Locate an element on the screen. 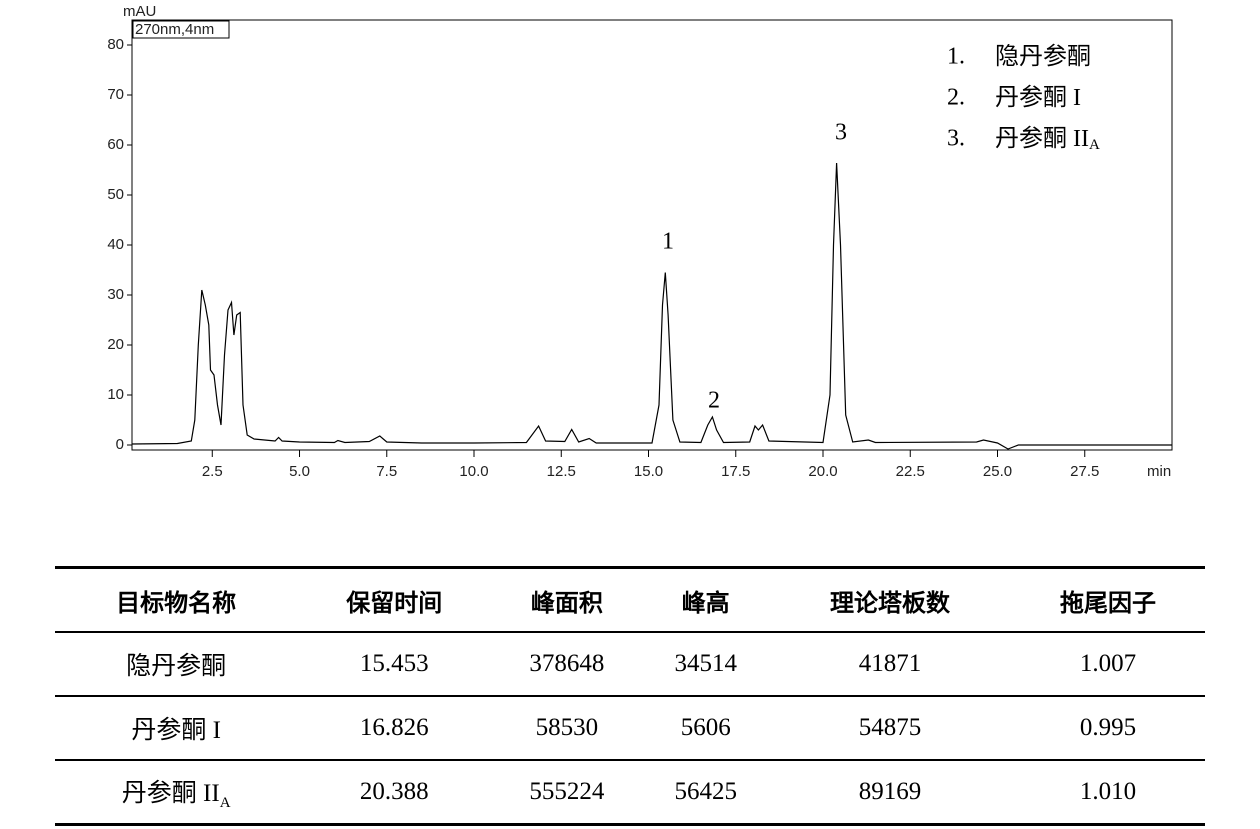 This screenshot has width=1260, height=829. header-cell: 保留时间 is located at coordinates (394, 600).